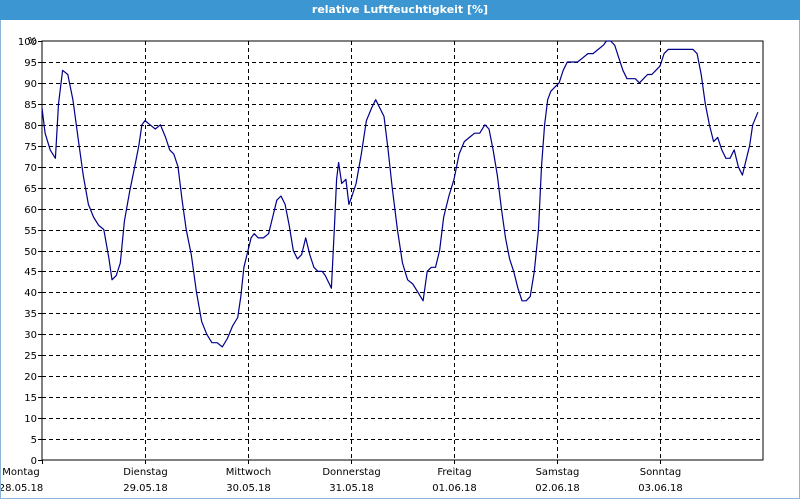 Image resolution: width=800 pixels, height=500 pixels. Describe the element at coordinates (557, 488) in the screenshot. I see `x-tick-date-label: 02.06.18` at that location.